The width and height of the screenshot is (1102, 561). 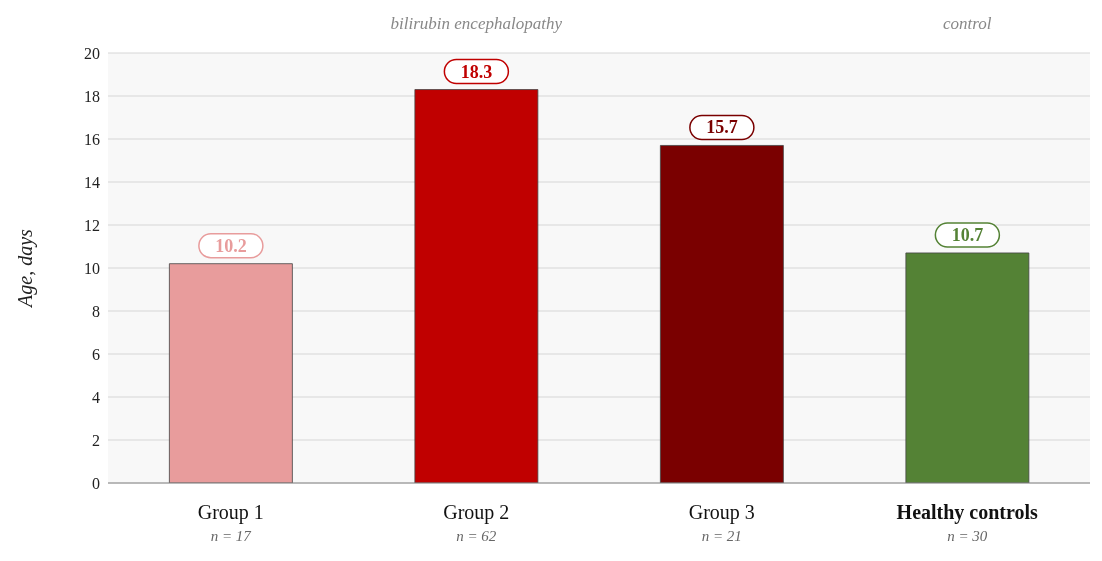 What do you see at coordinates (967, 512) in the screenshot?
I see `x-tick-label: Healthy controls` at bounding box center [967, 512].